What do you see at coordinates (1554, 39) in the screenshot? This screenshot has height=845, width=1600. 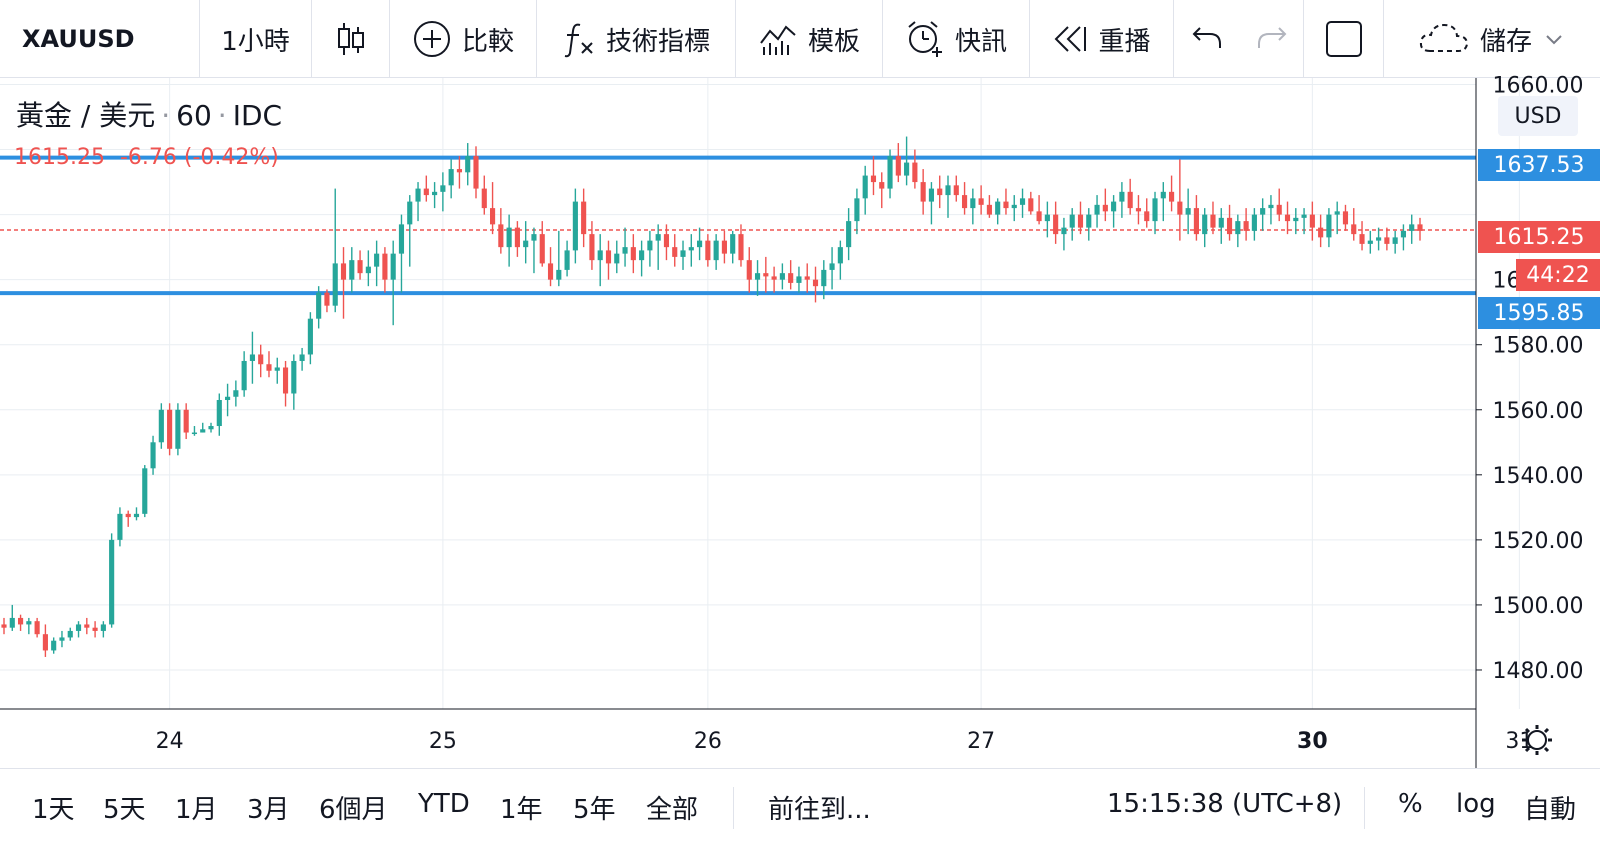 I see `chevron-down-icon` at bounding box center [1554, 39].